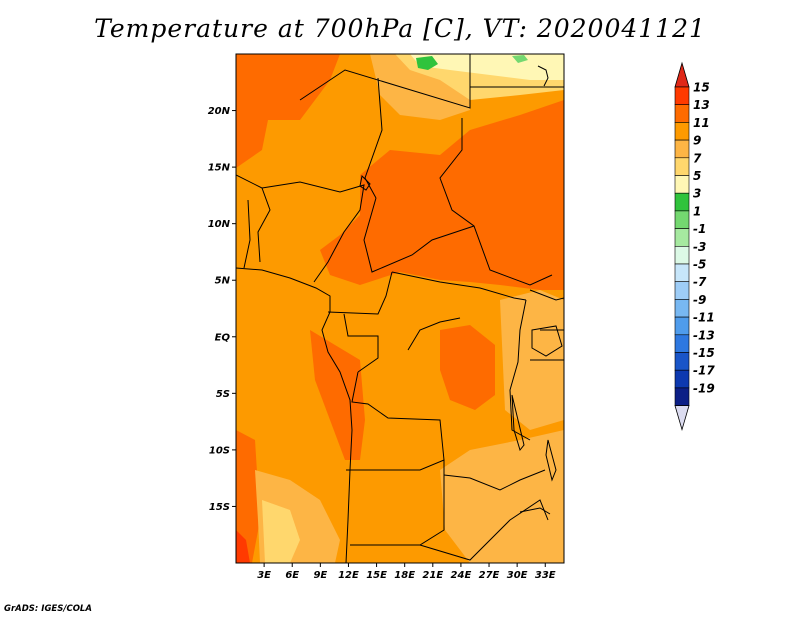 The image size is (800, 618). Describe the element at coordinates (222, 309) in the screenshot. I see `latitude-axis: 20N 15N 10N 5N EQ 5S 10S 15S` at that location.